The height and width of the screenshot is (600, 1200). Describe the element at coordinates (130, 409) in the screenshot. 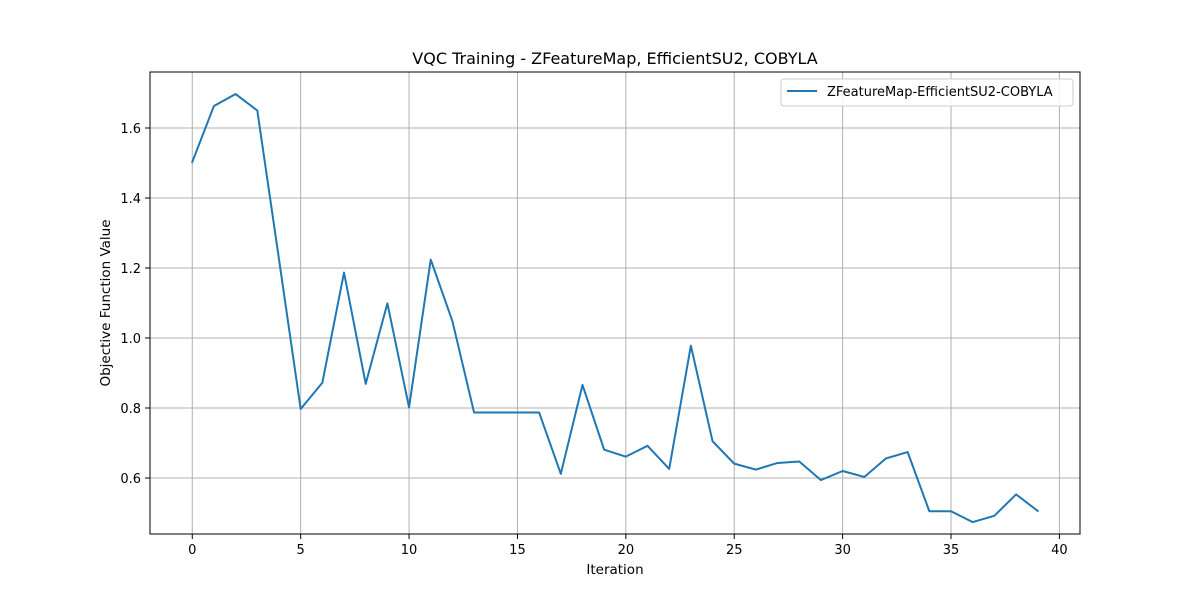

I see `y-tick-label: 0.8` at that location.